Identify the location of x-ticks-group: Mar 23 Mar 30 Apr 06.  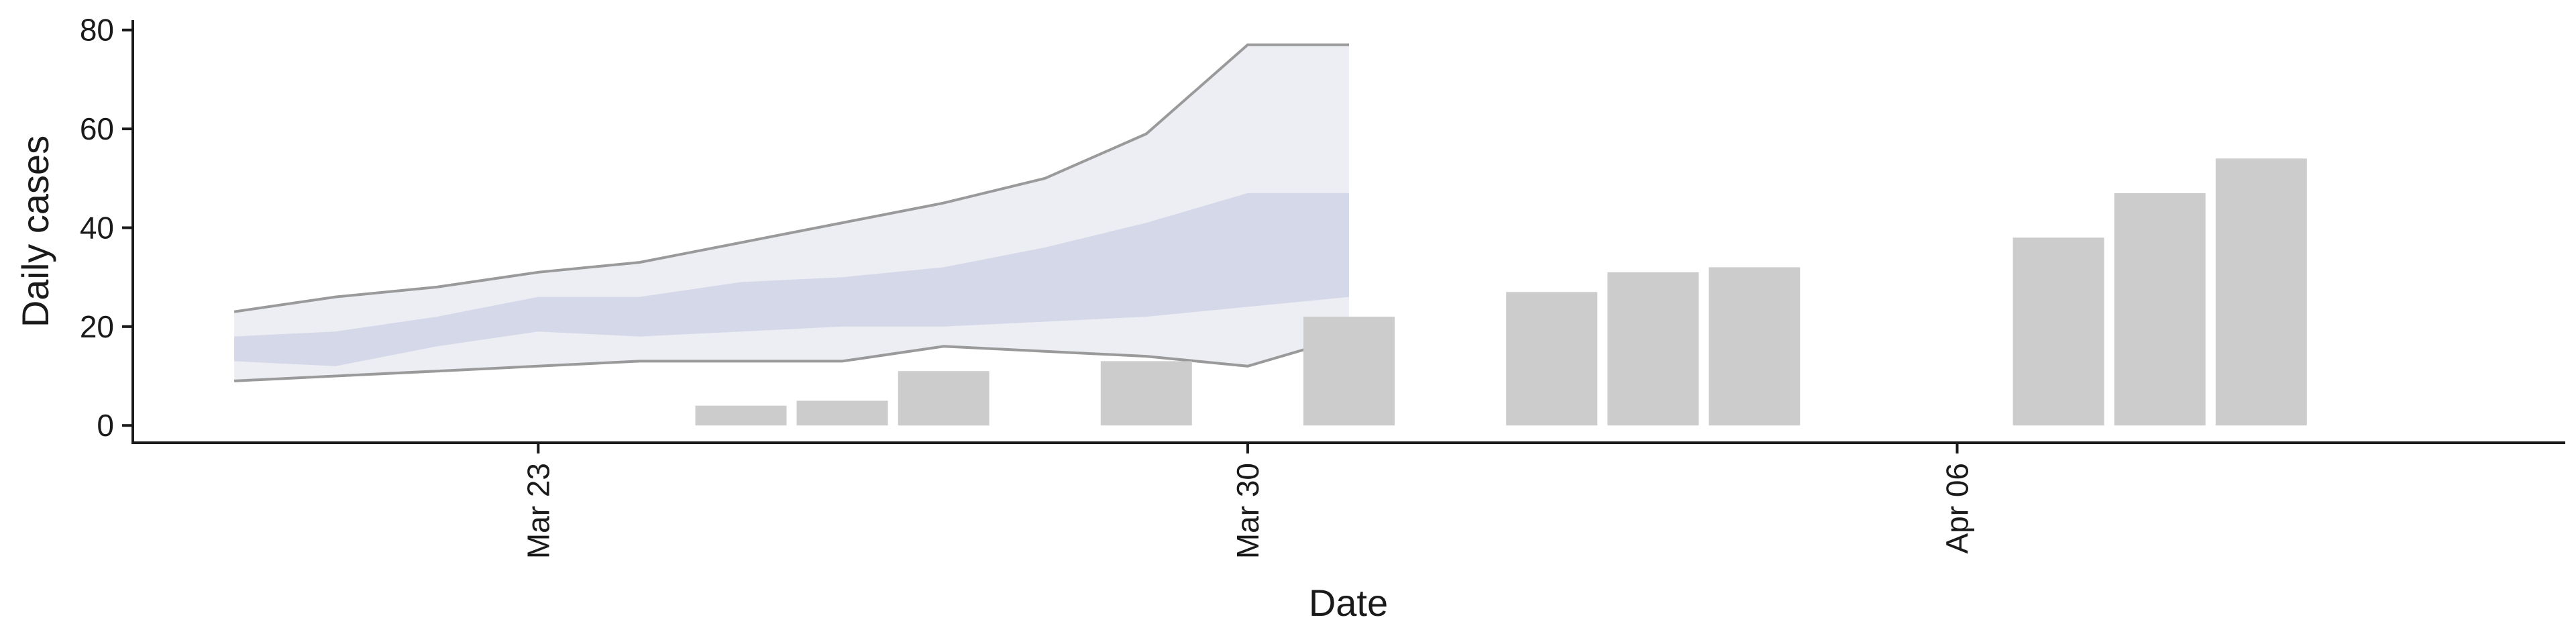
(1248, 501).